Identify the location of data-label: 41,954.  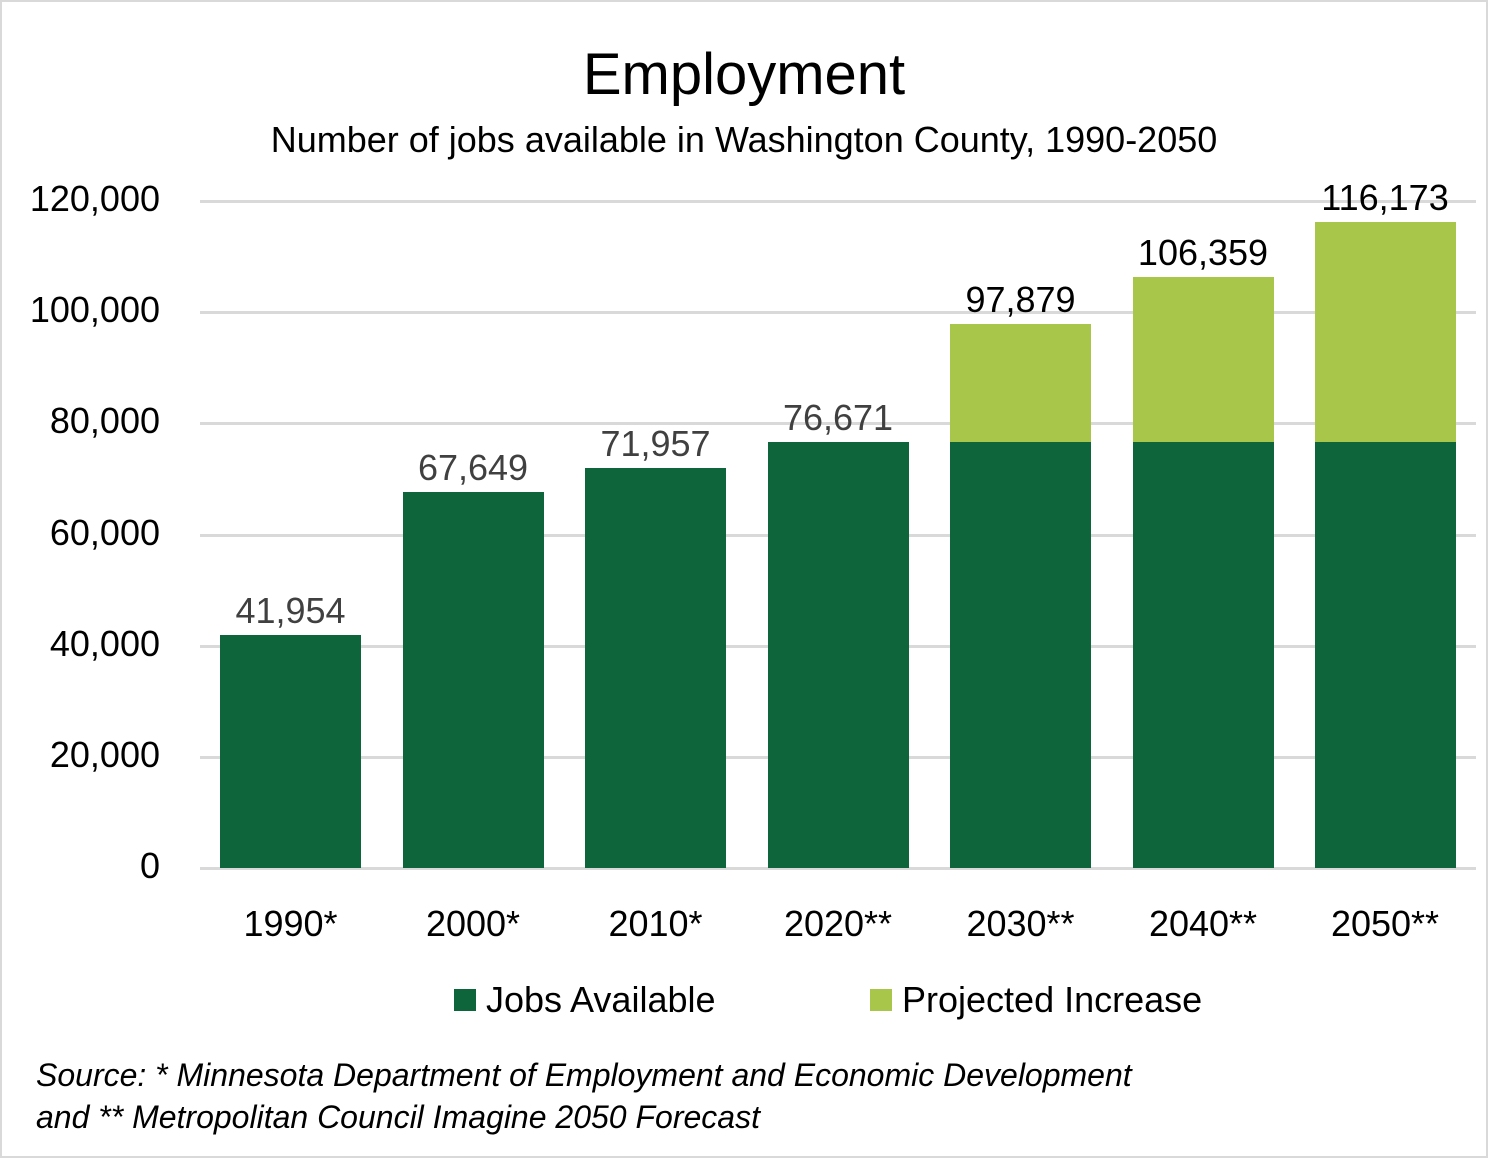
(290, 610).